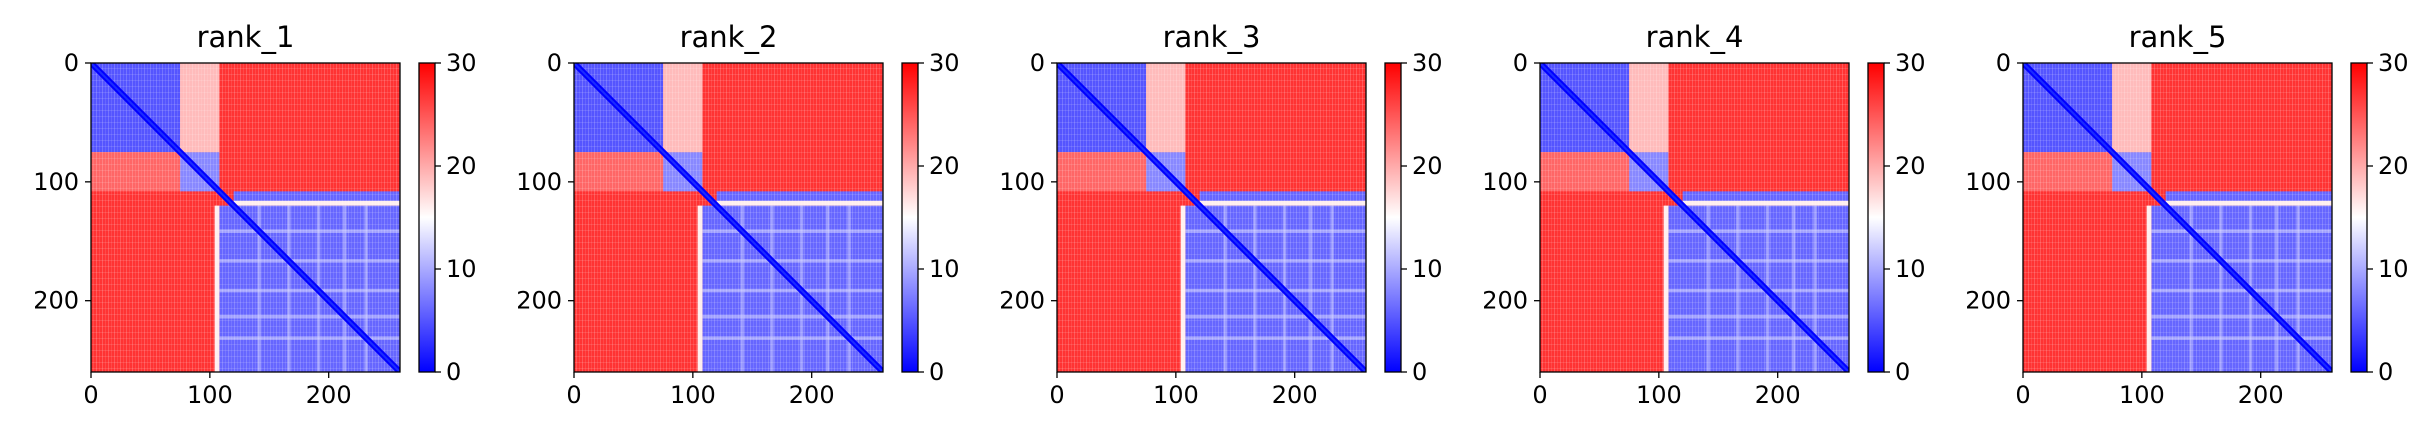 This screenshot has height=438, width=2434. Describe the element at coordinates (246, 37) in the screenshot. I see `panel-title: rank_1` at that location.